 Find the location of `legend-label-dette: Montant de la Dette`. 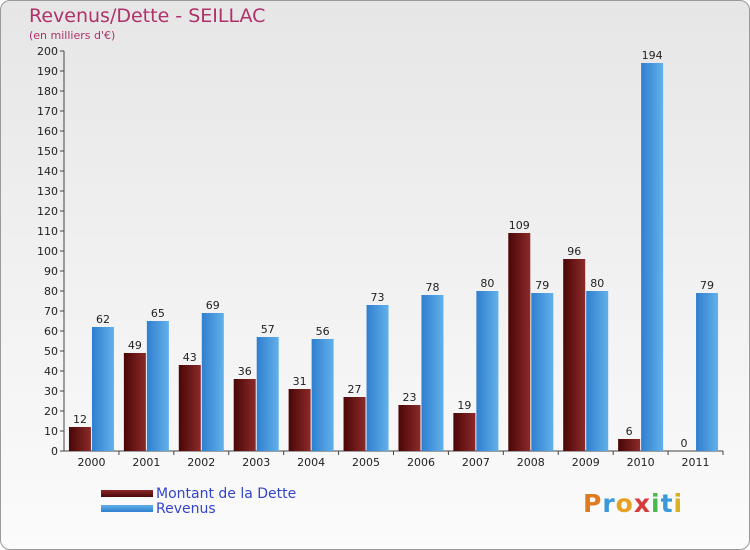

legend-label-dette: Montant de la Dette is located at coordinates (226, 494).